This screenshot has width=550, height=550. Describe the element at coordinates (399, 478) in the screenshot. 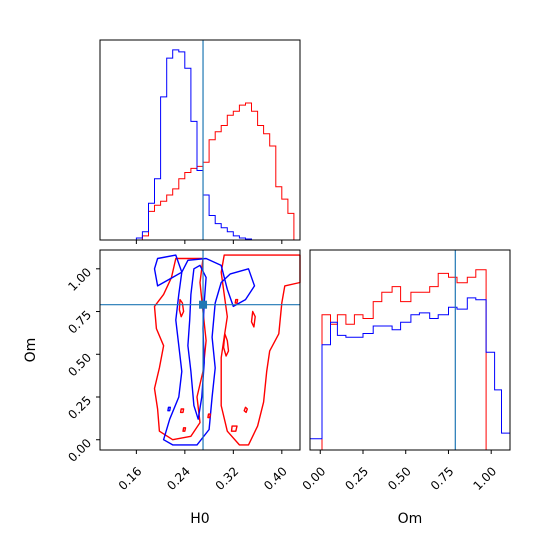

I see `x-tick-label-om-2: 0.50` at that location.